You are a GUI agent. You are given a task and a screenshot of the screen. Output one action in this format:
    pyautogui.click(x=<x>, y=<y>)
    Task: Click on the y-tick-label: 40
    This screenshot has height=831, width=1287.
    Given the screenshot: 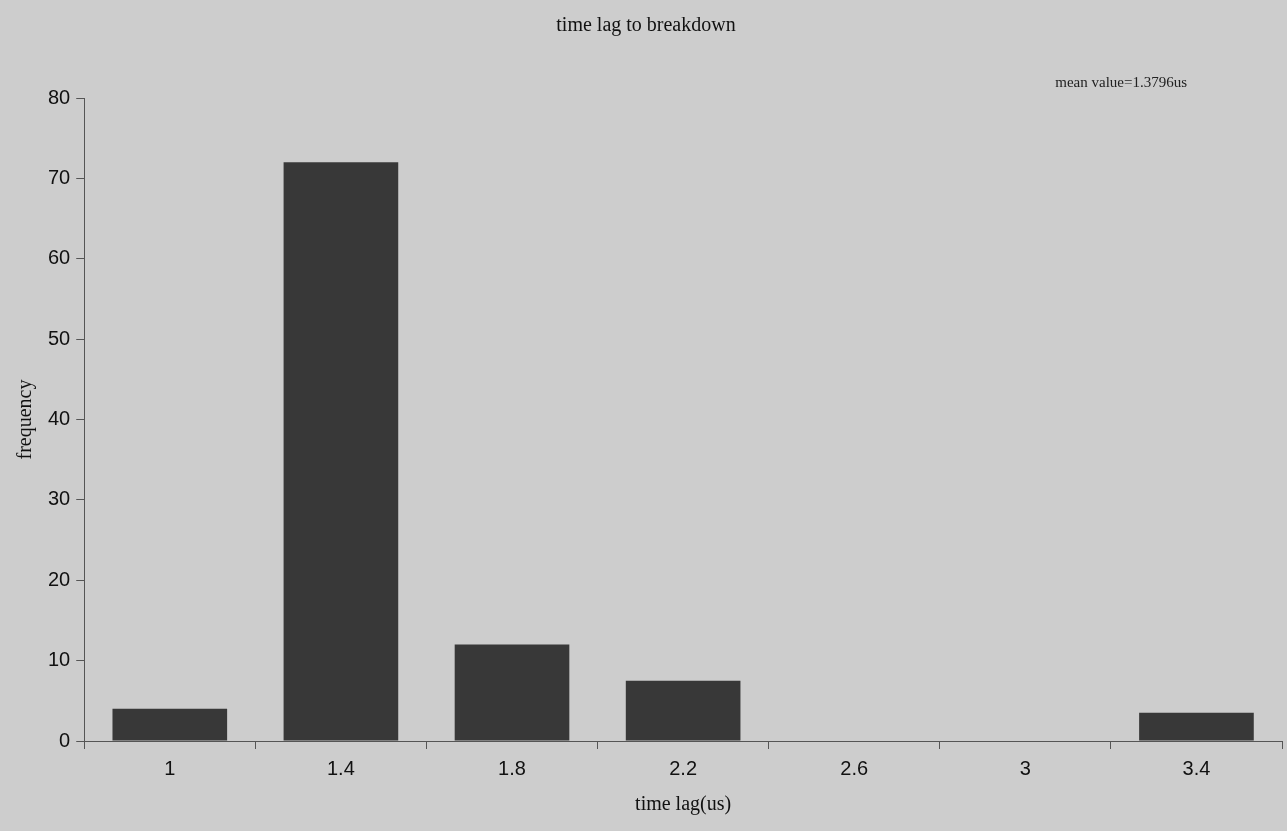 What is the action you would take?
    pyautogui.click(x=59, y=418)
    